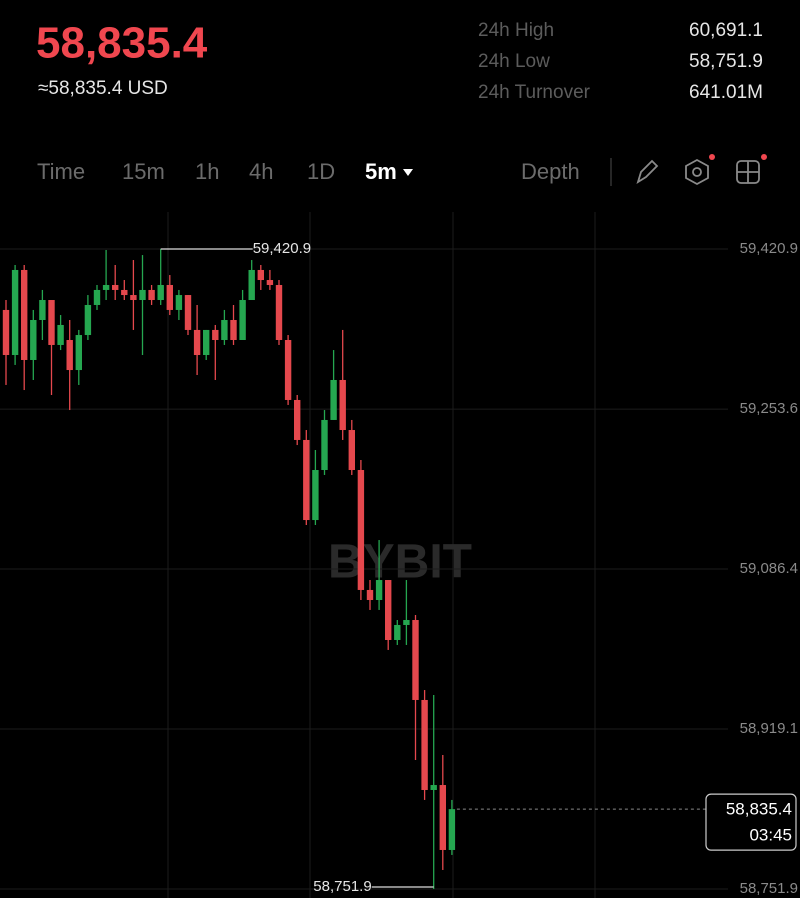 This screenshot has width=800, height=898. Describe the element at coordinates (143, 171) in the screenshot. I see `interval-tab: 15m` at that location.